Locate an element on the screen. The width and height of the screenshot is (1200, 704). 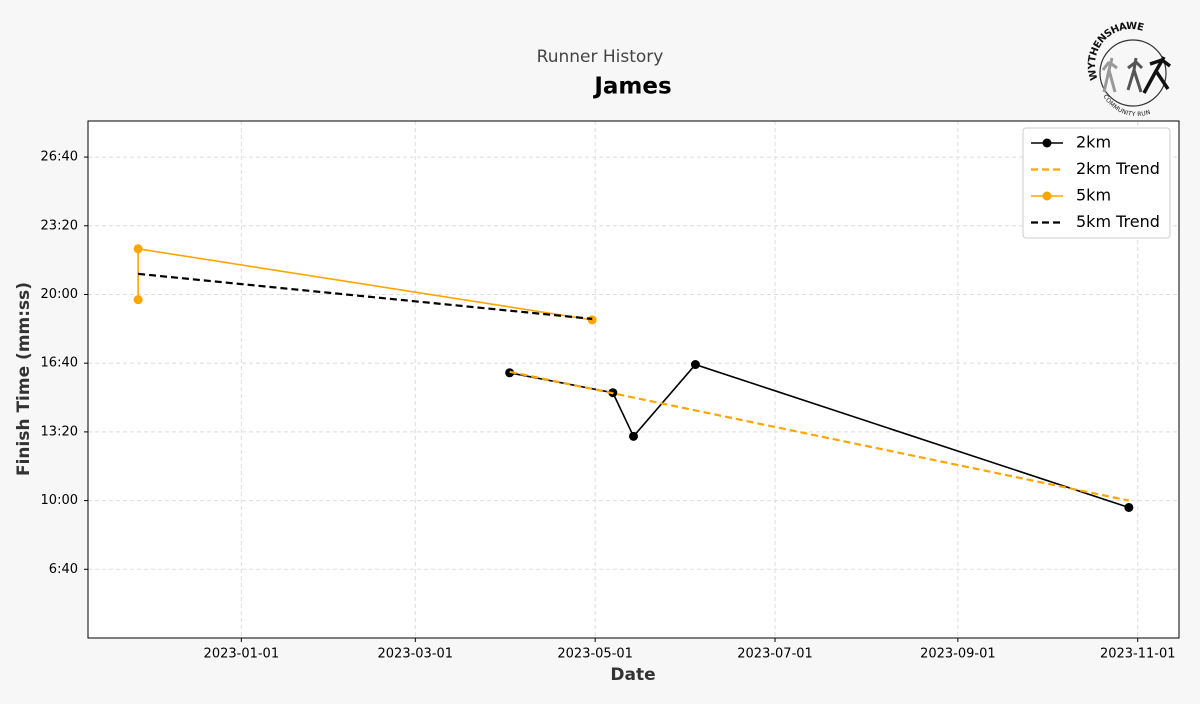
x-tick-label: 2023-03-01 is located at coordinates (416, 654).